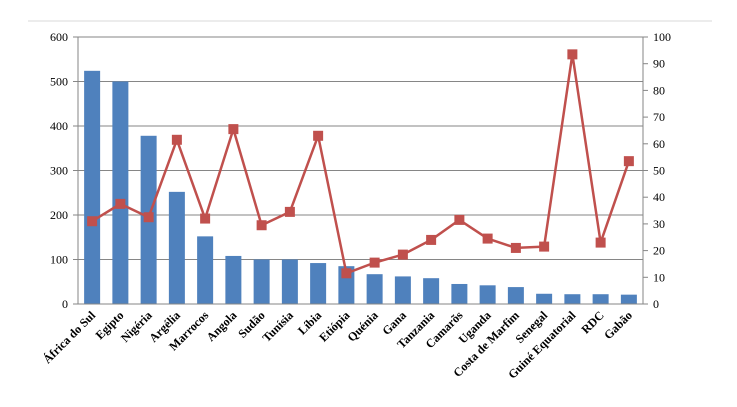 This screenshot has height=407, width=737. What do you see at coordinates (659, 144) in the screenshot?
I see `right-axis-tick-label: 60` at bounding box center [659, 144].